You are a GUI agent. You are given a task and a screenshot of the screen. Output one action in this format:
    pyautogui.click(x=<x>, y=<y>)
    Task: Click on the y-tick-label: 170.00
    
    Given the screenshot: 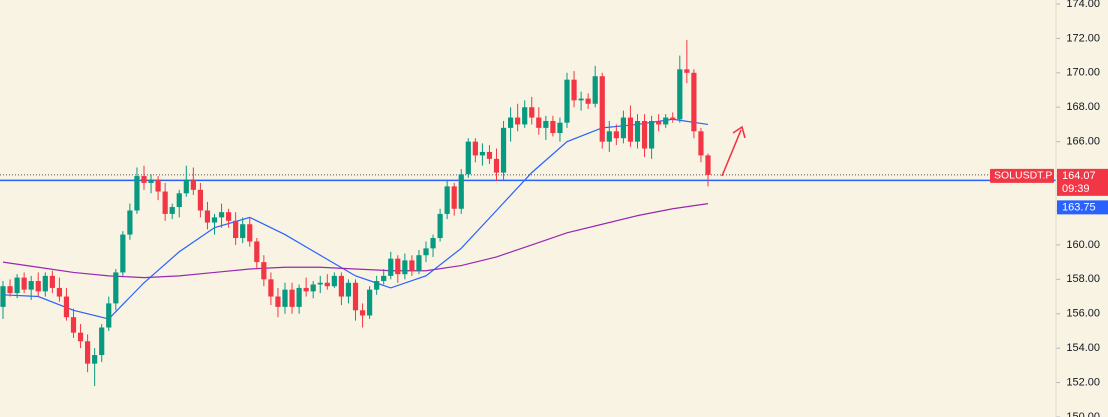 What is the action you would take?
    pyautogui.click(x=1083, y=73)
    